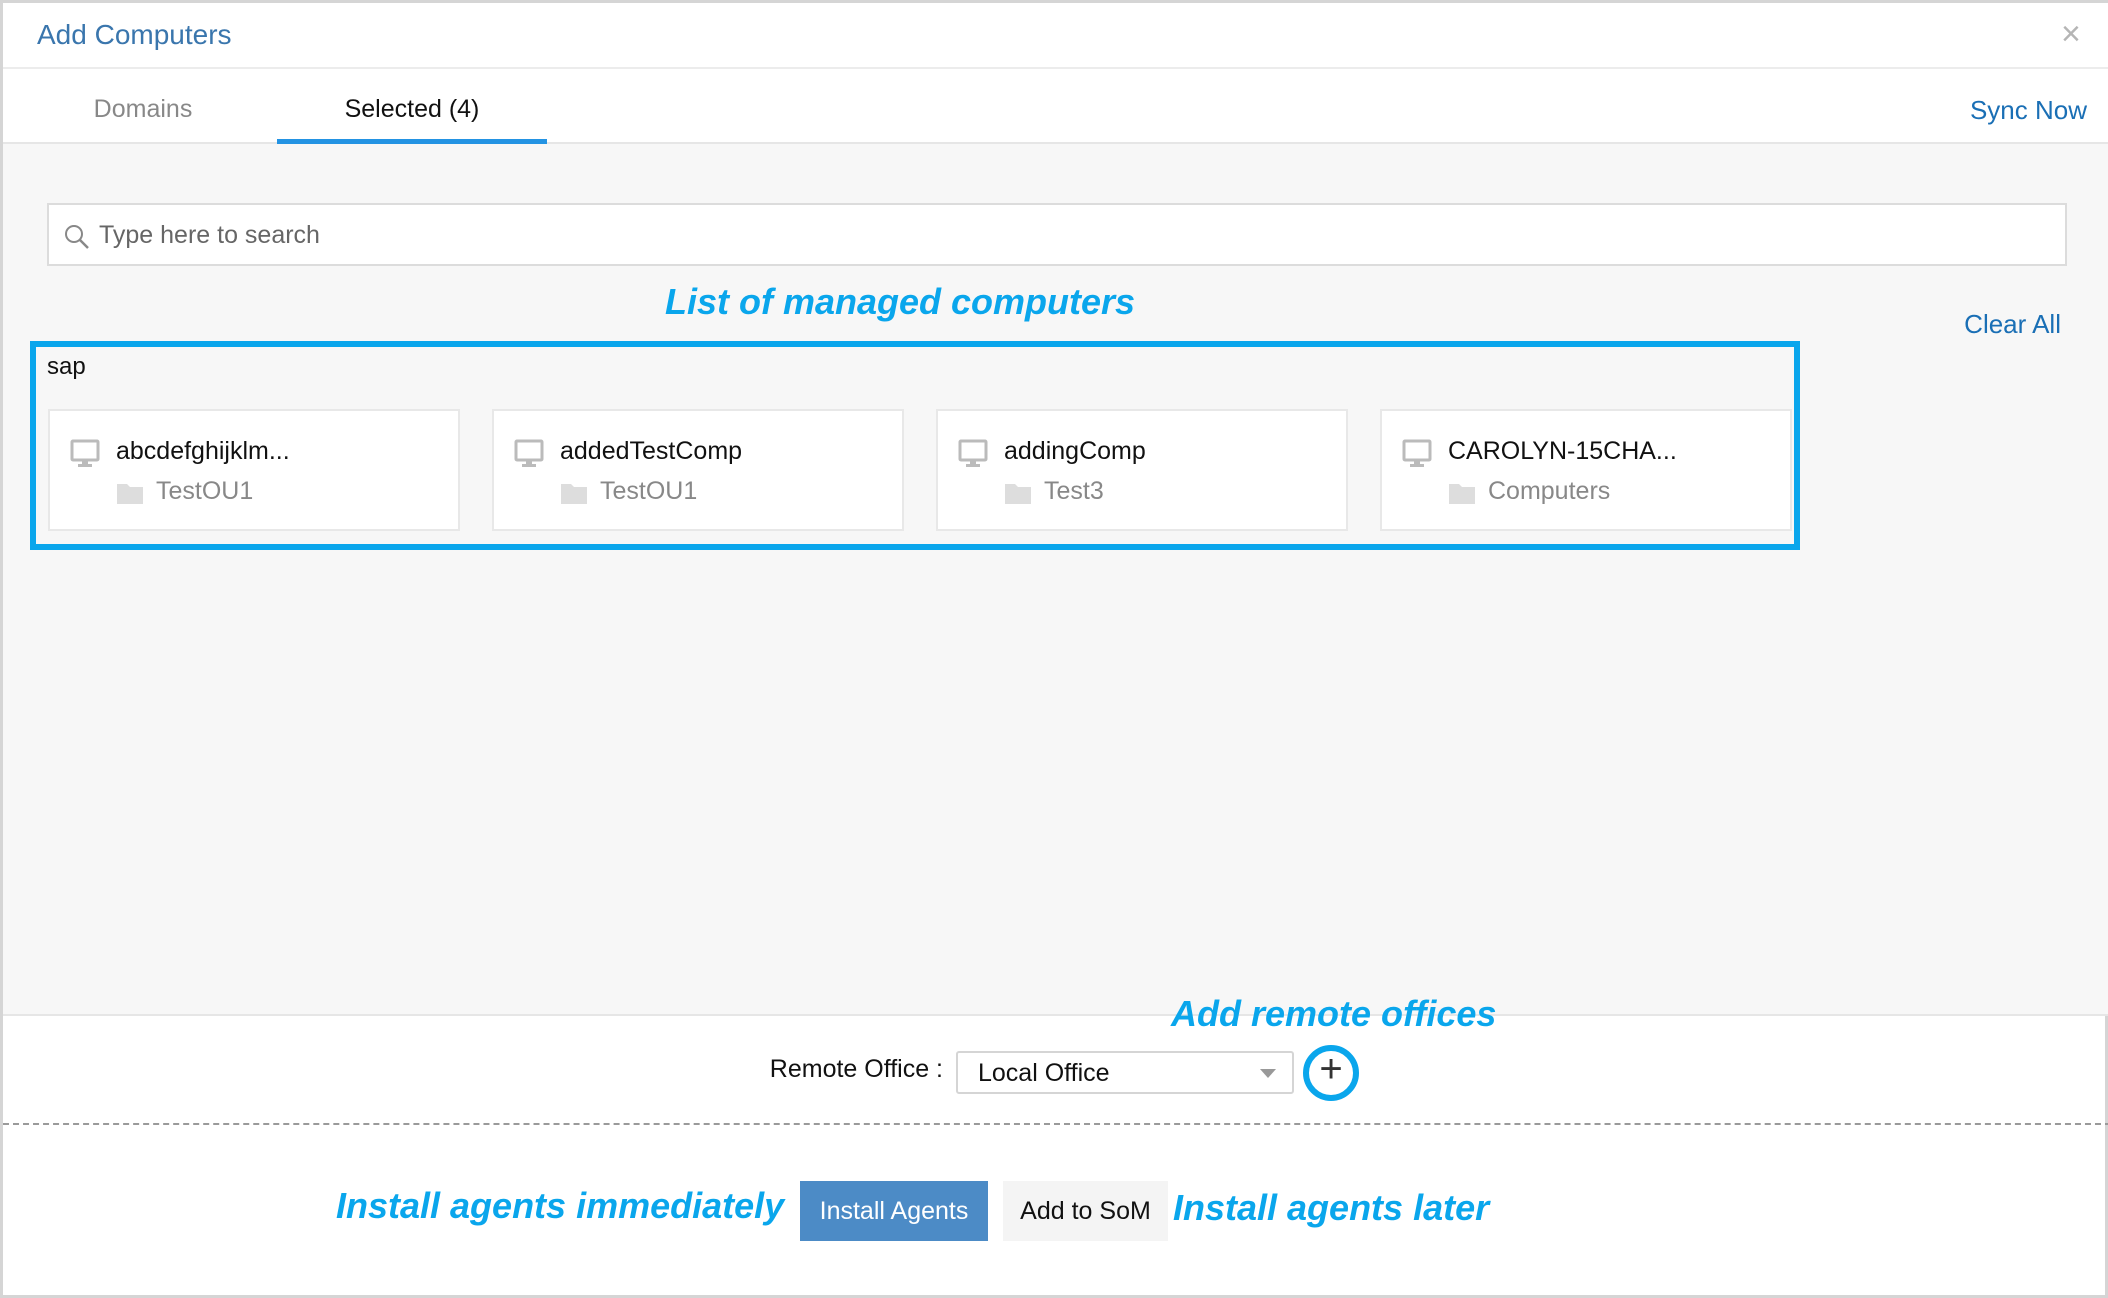  What do you see at coordinates (1044, 1073) in the screenshot?
I see `remote-office-value: Local Office` at bounding box center [1044, 1073].